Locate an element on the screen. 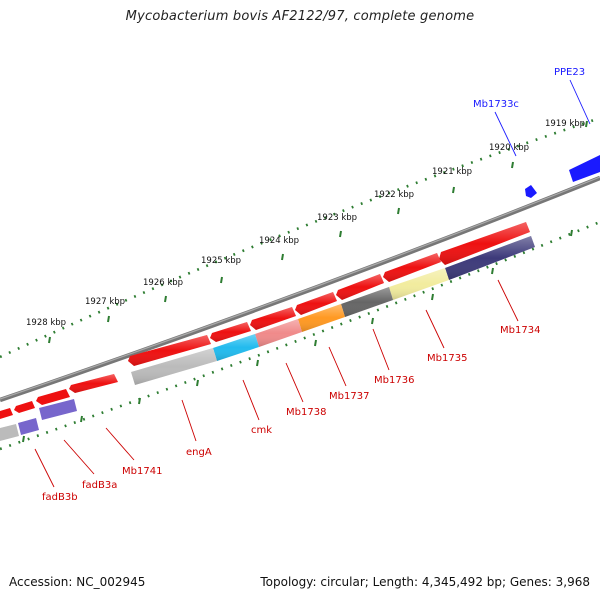 This screenshot has height=600, width=600. gene-label-Mb1733c: Mb1733c is located at coordinates (496, 104).